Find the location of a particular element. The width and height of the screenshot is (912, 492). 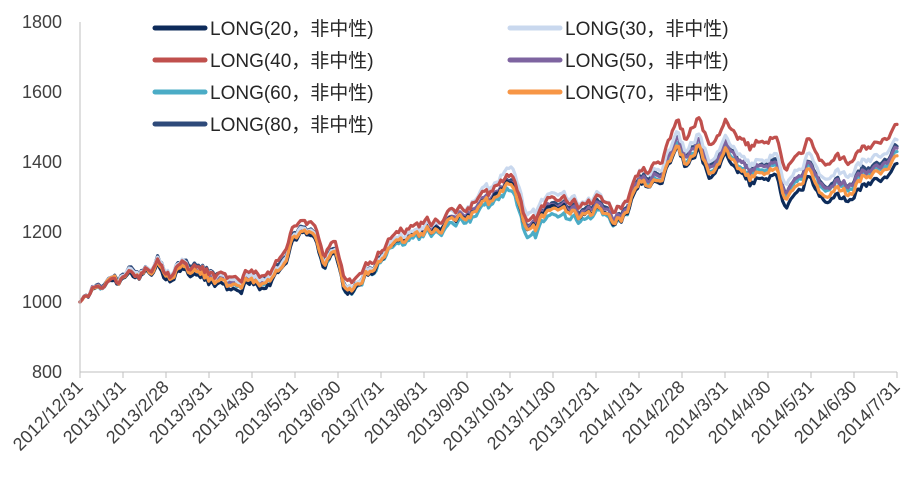

legend-label-6: LONG(70，非中性) is located at coordinates (647, 93).